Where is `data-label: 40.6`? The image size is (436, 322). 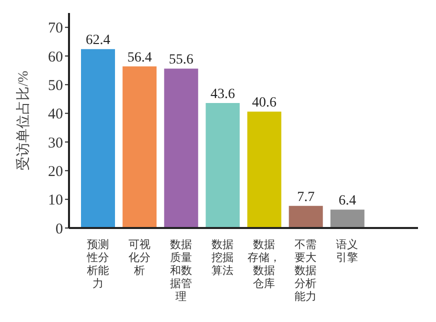 data-label: 40.6 is located at coordinates (264, 103).